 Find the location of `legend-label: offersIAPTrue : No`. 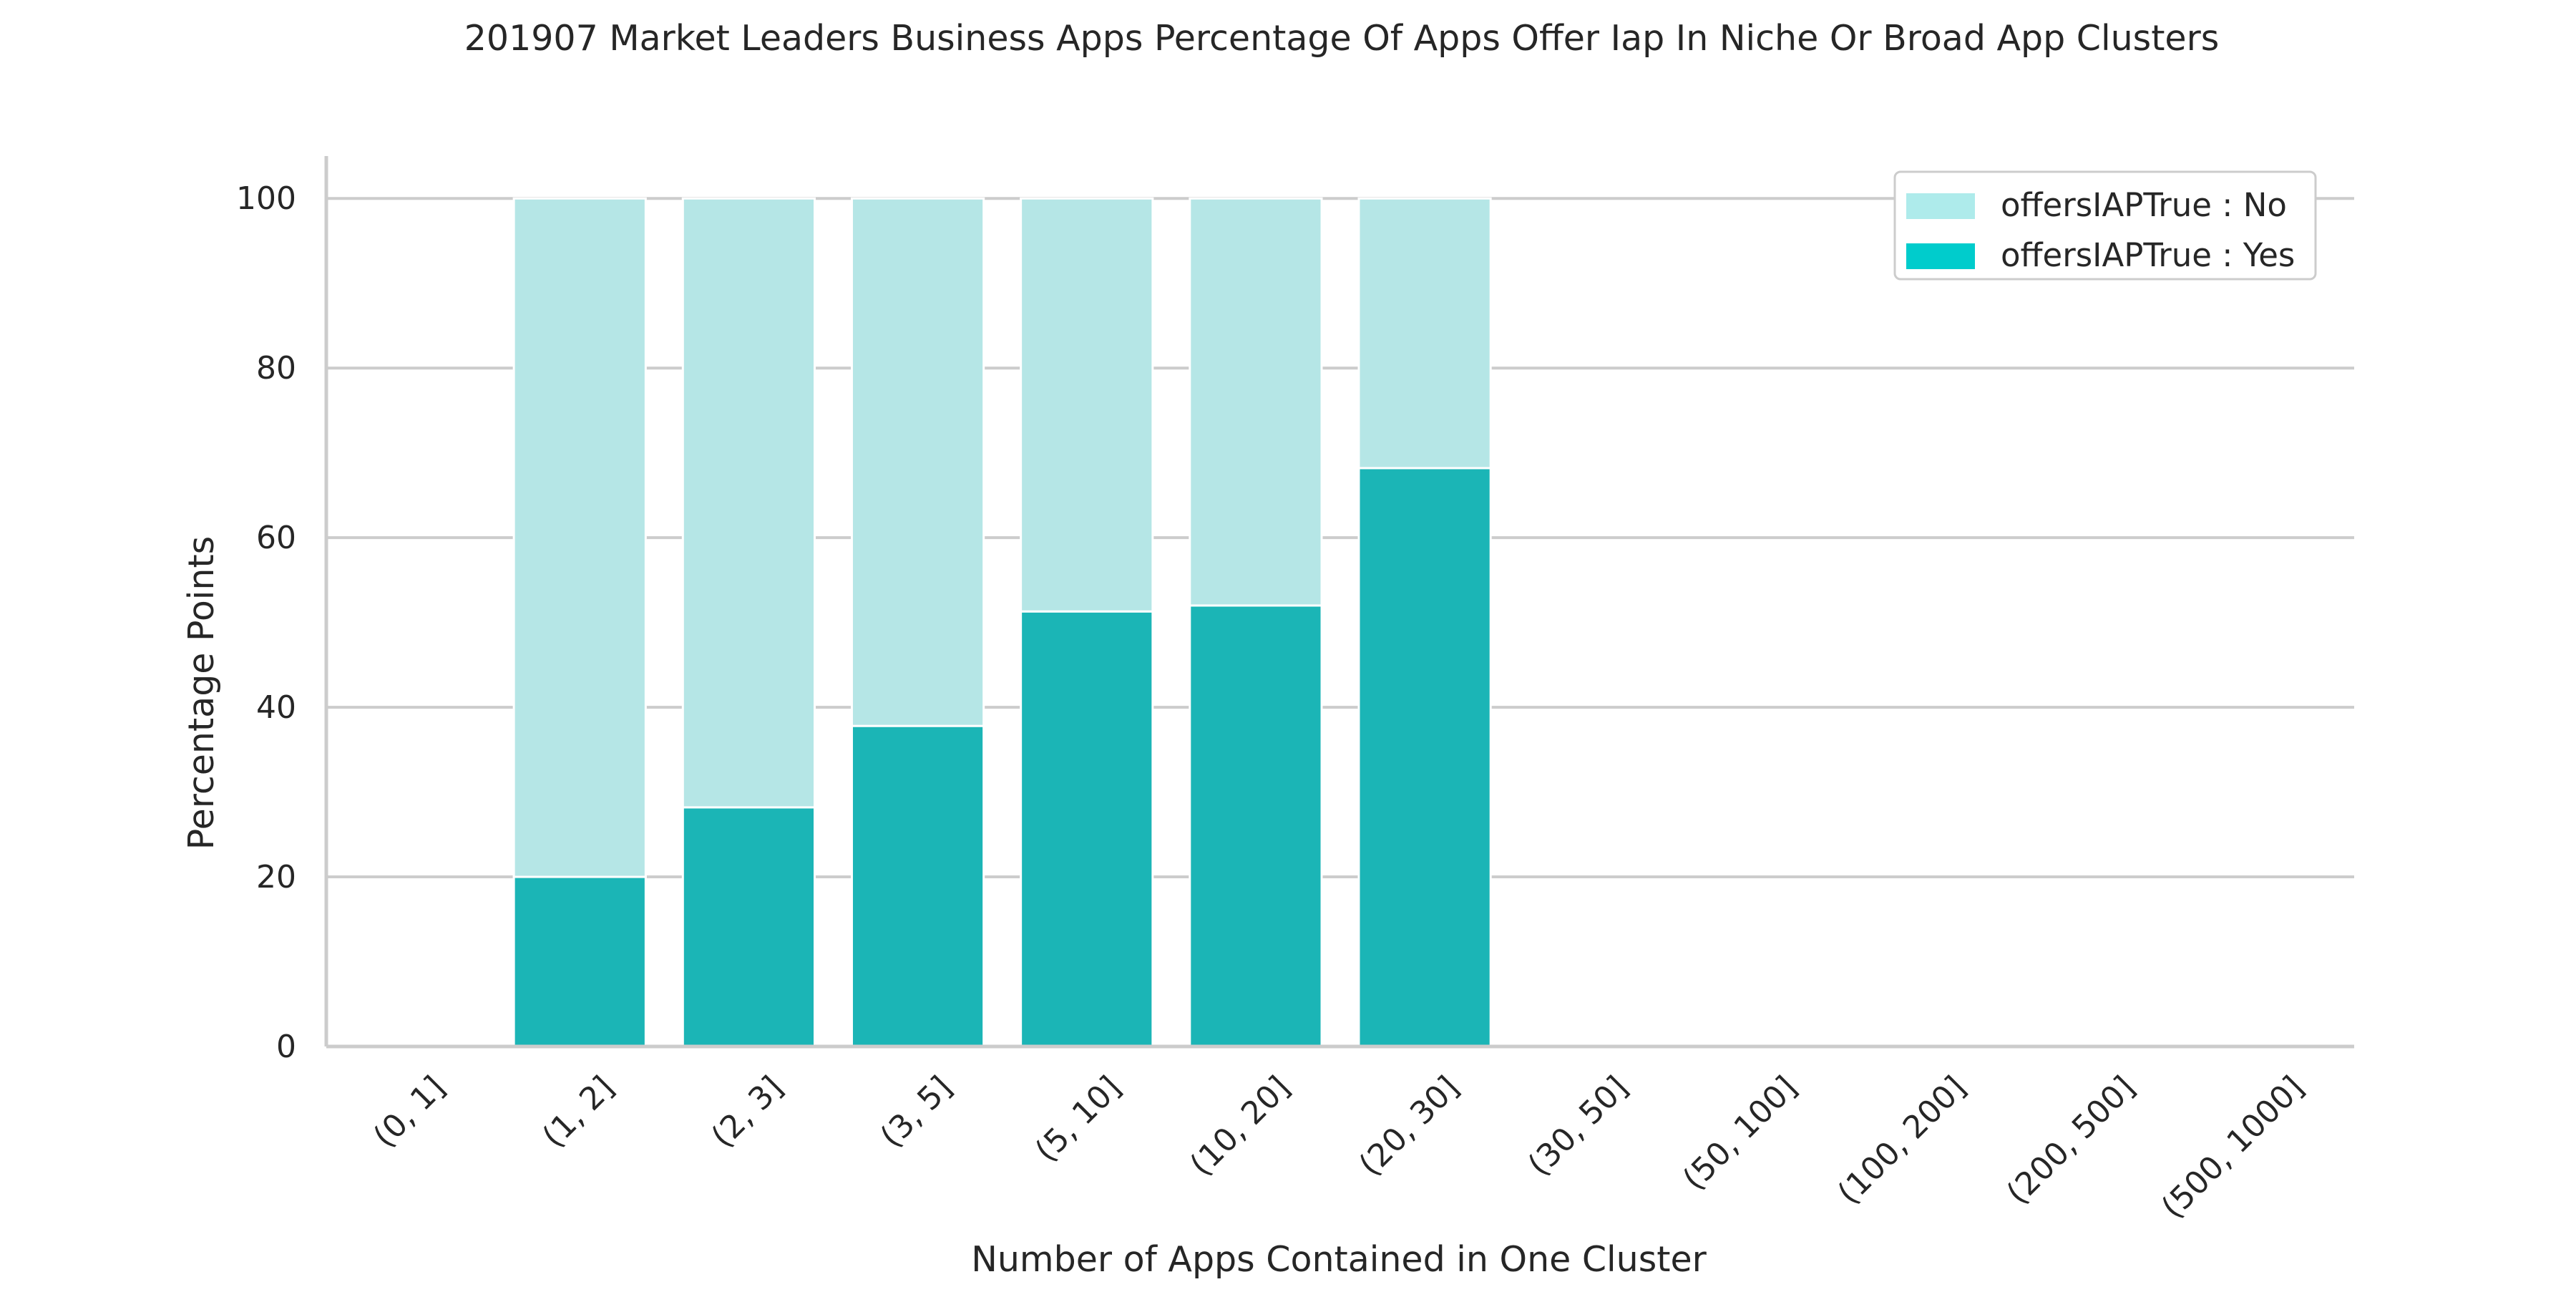

legend-label: offersIAPTrue : No is located at coordinates (2144, 205).